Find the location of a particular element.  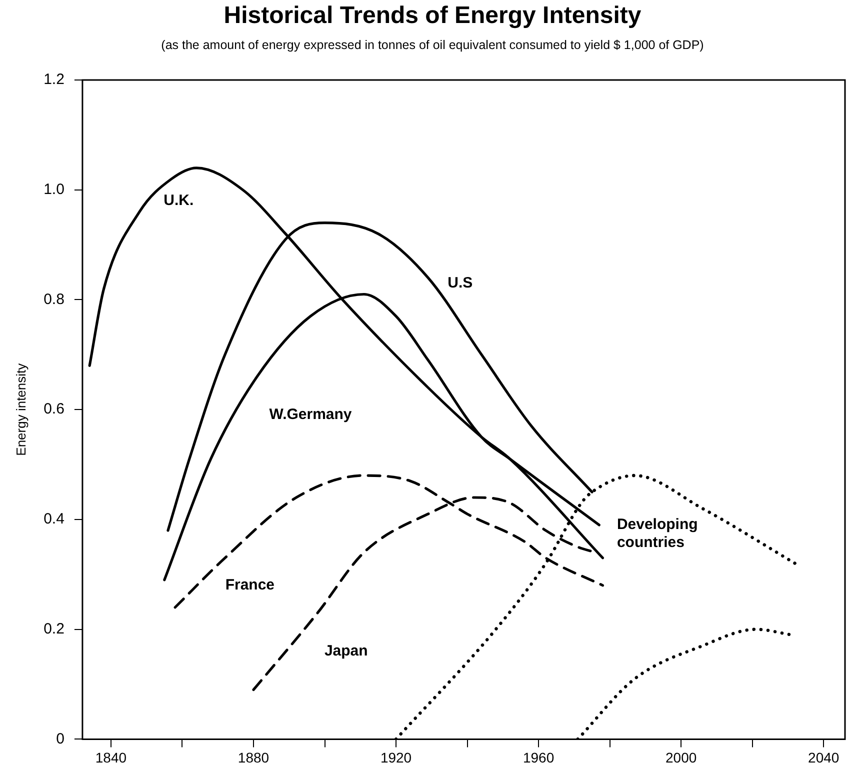

series-label: Japan is located at coordinates (346, 651).